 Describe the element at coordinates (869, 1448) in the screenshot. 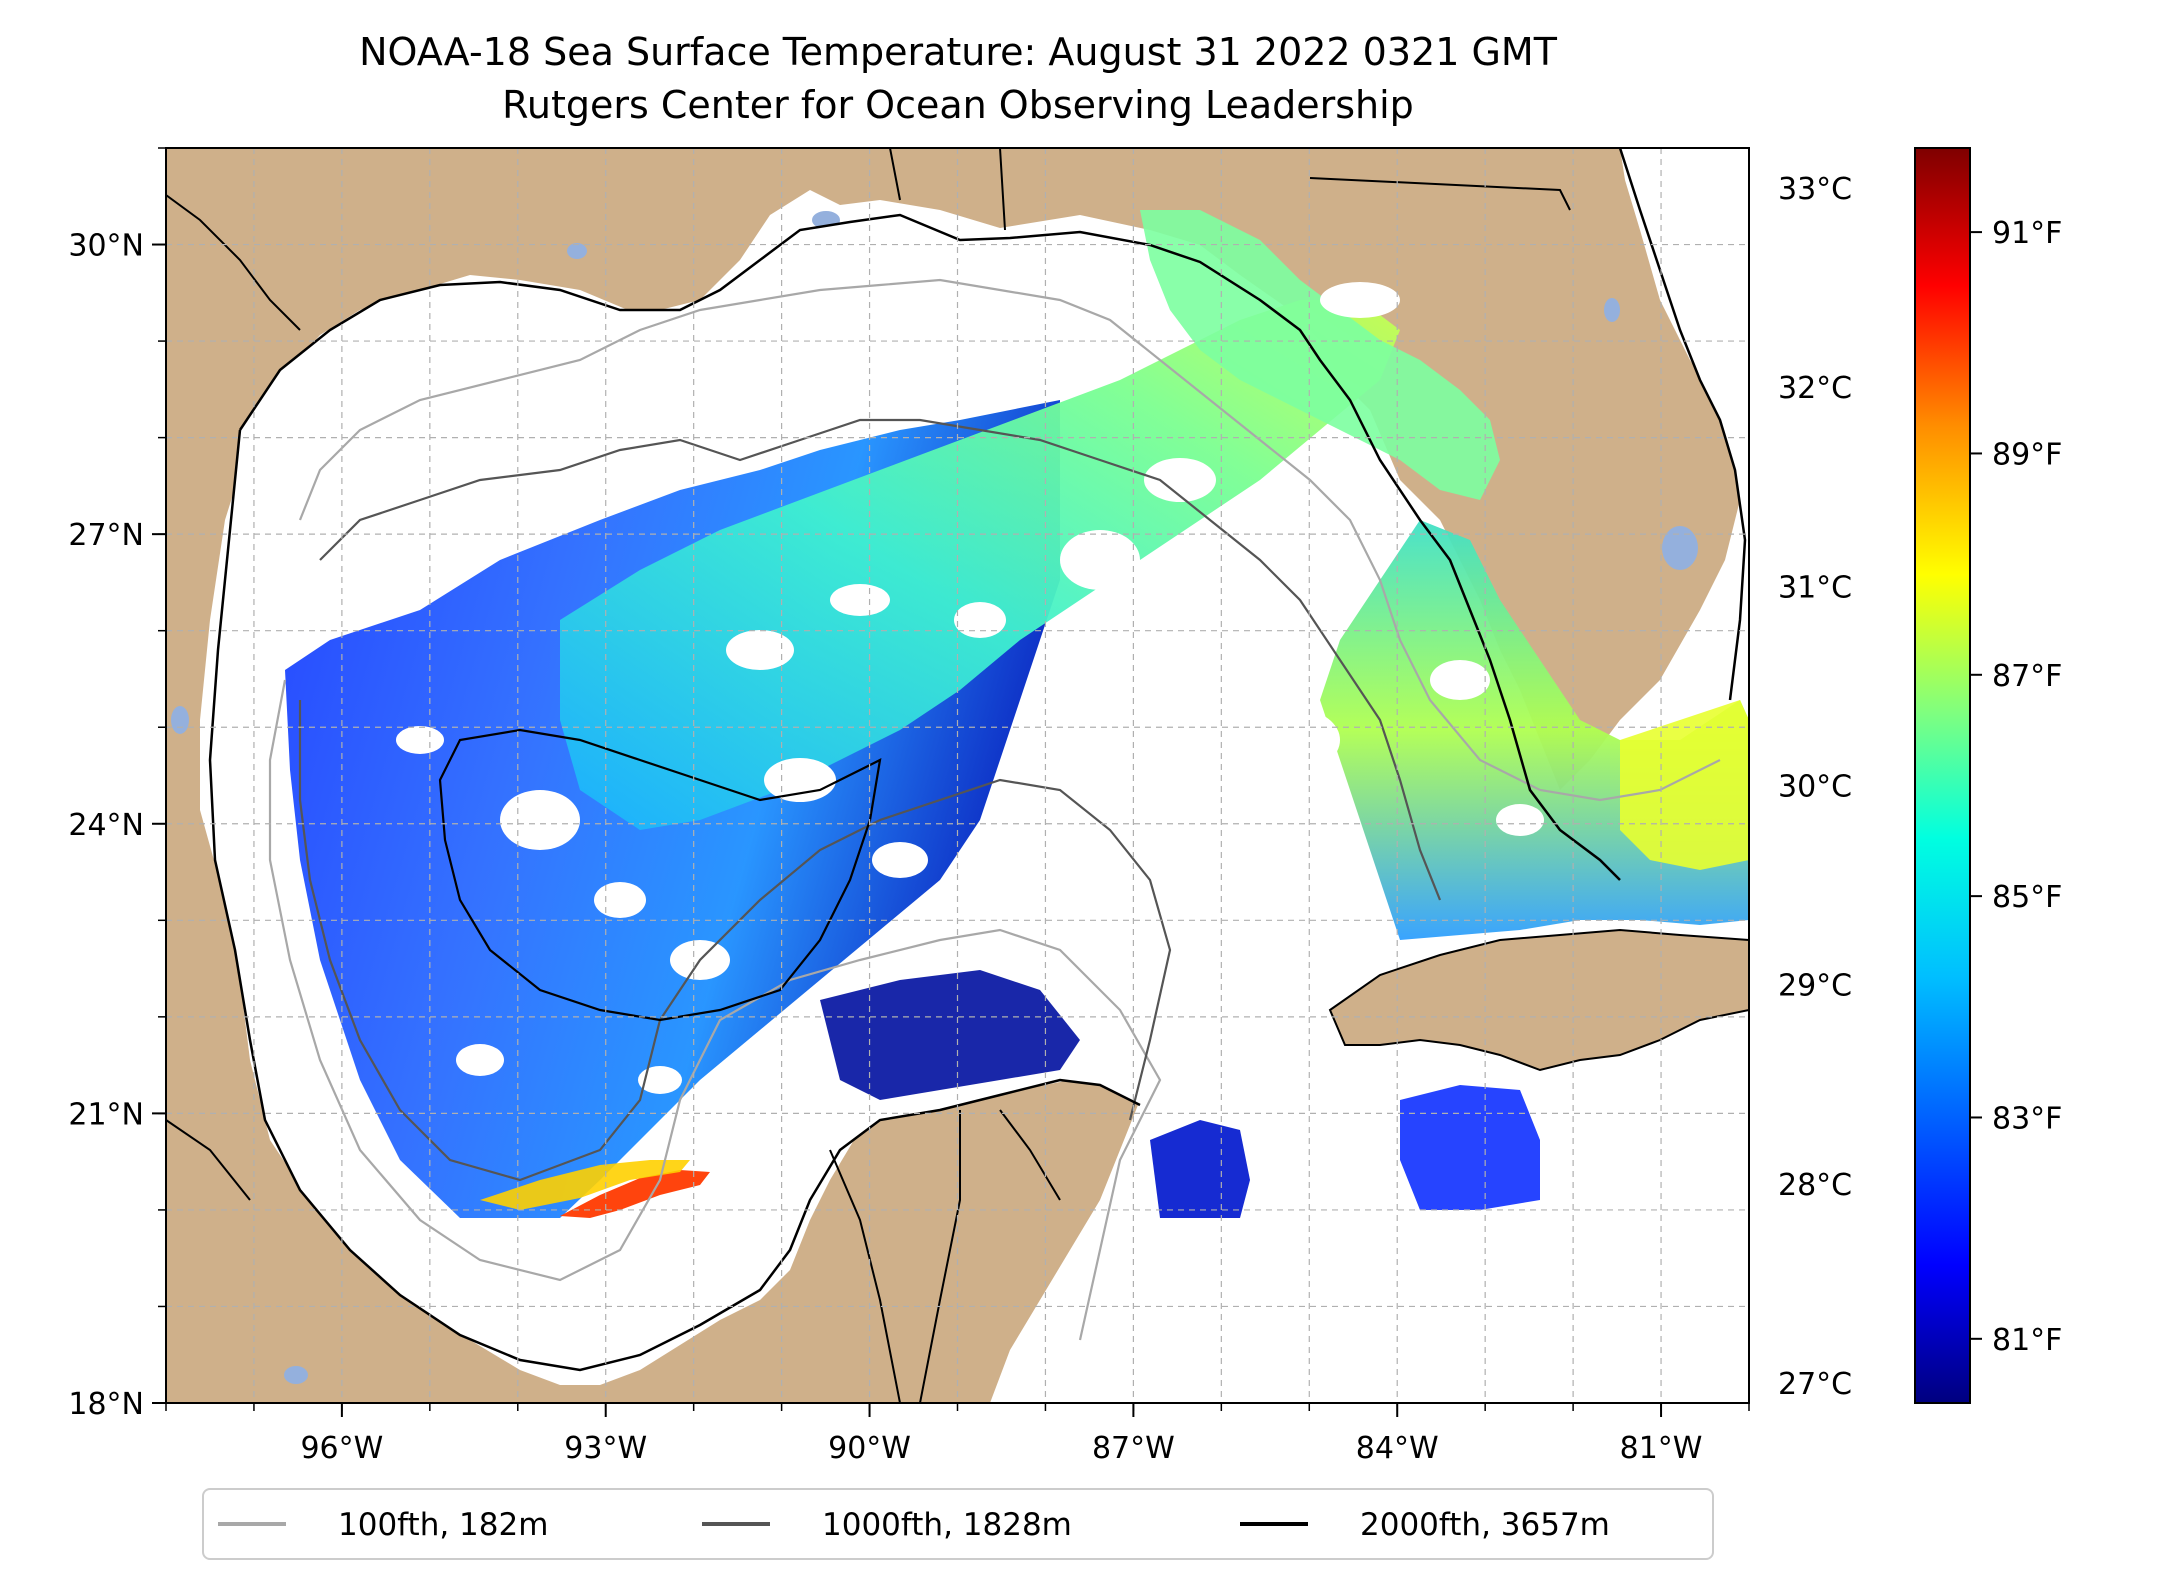

I see `lon-tick-label: 90°W` at that location.